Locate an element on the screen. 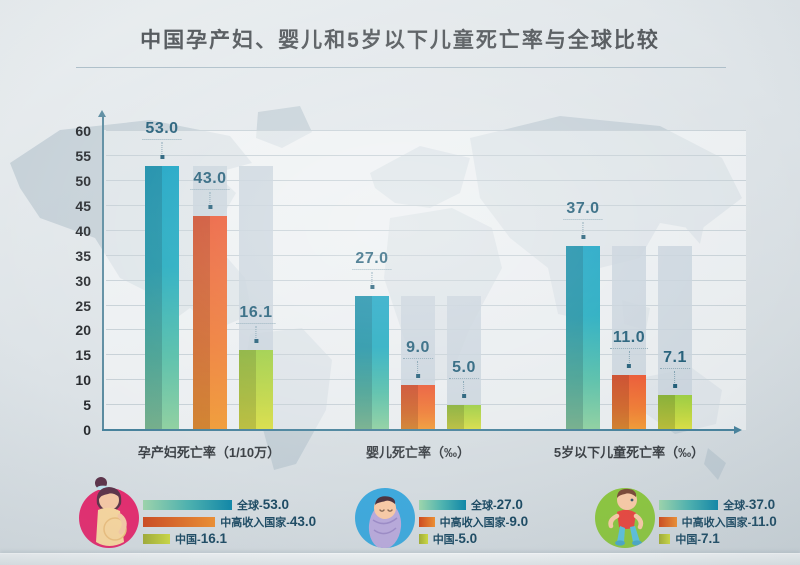 The image size is (800, 565). y-axis-tick: 45 is located at coordinates (83, 205).